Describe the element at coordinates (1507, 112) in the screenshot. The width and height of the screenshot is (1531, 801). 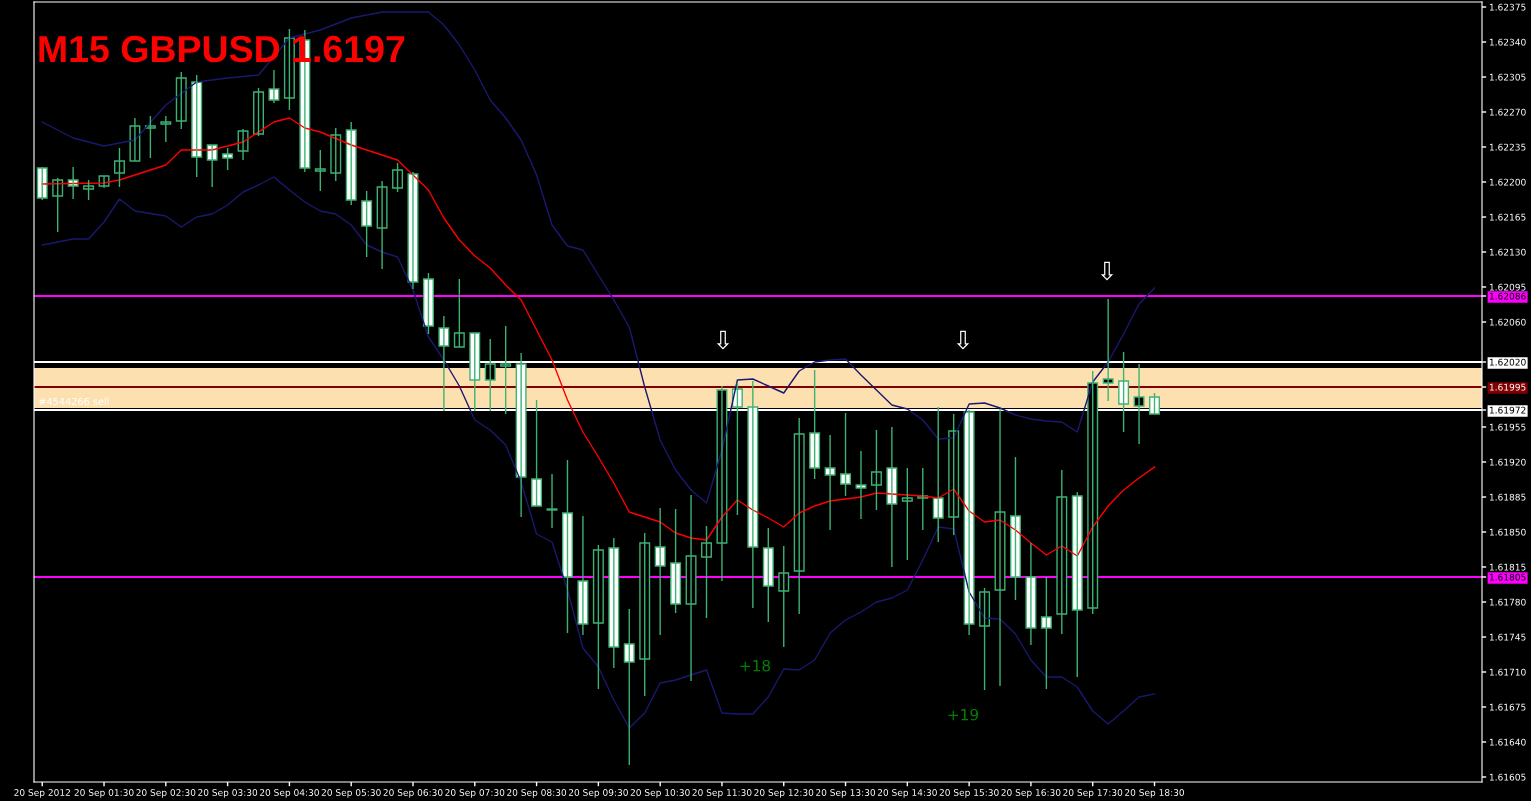
I see `y-tick-label: 1.62270` at that location.